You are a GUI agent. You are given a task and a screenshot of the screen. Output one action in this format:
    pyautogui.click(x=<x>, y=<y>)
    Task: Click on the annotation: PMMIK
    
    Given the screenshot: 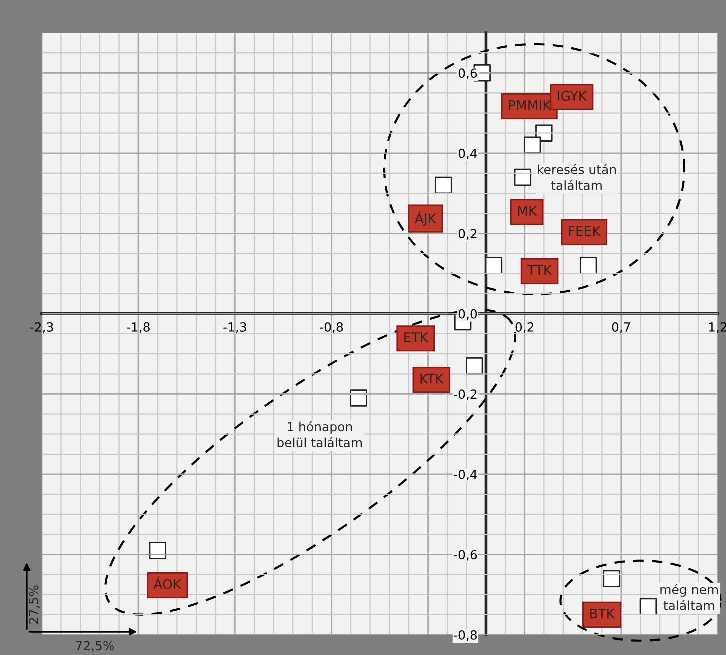 What is the action you would take?
    pyautogui.click(x=530, y=105)
    